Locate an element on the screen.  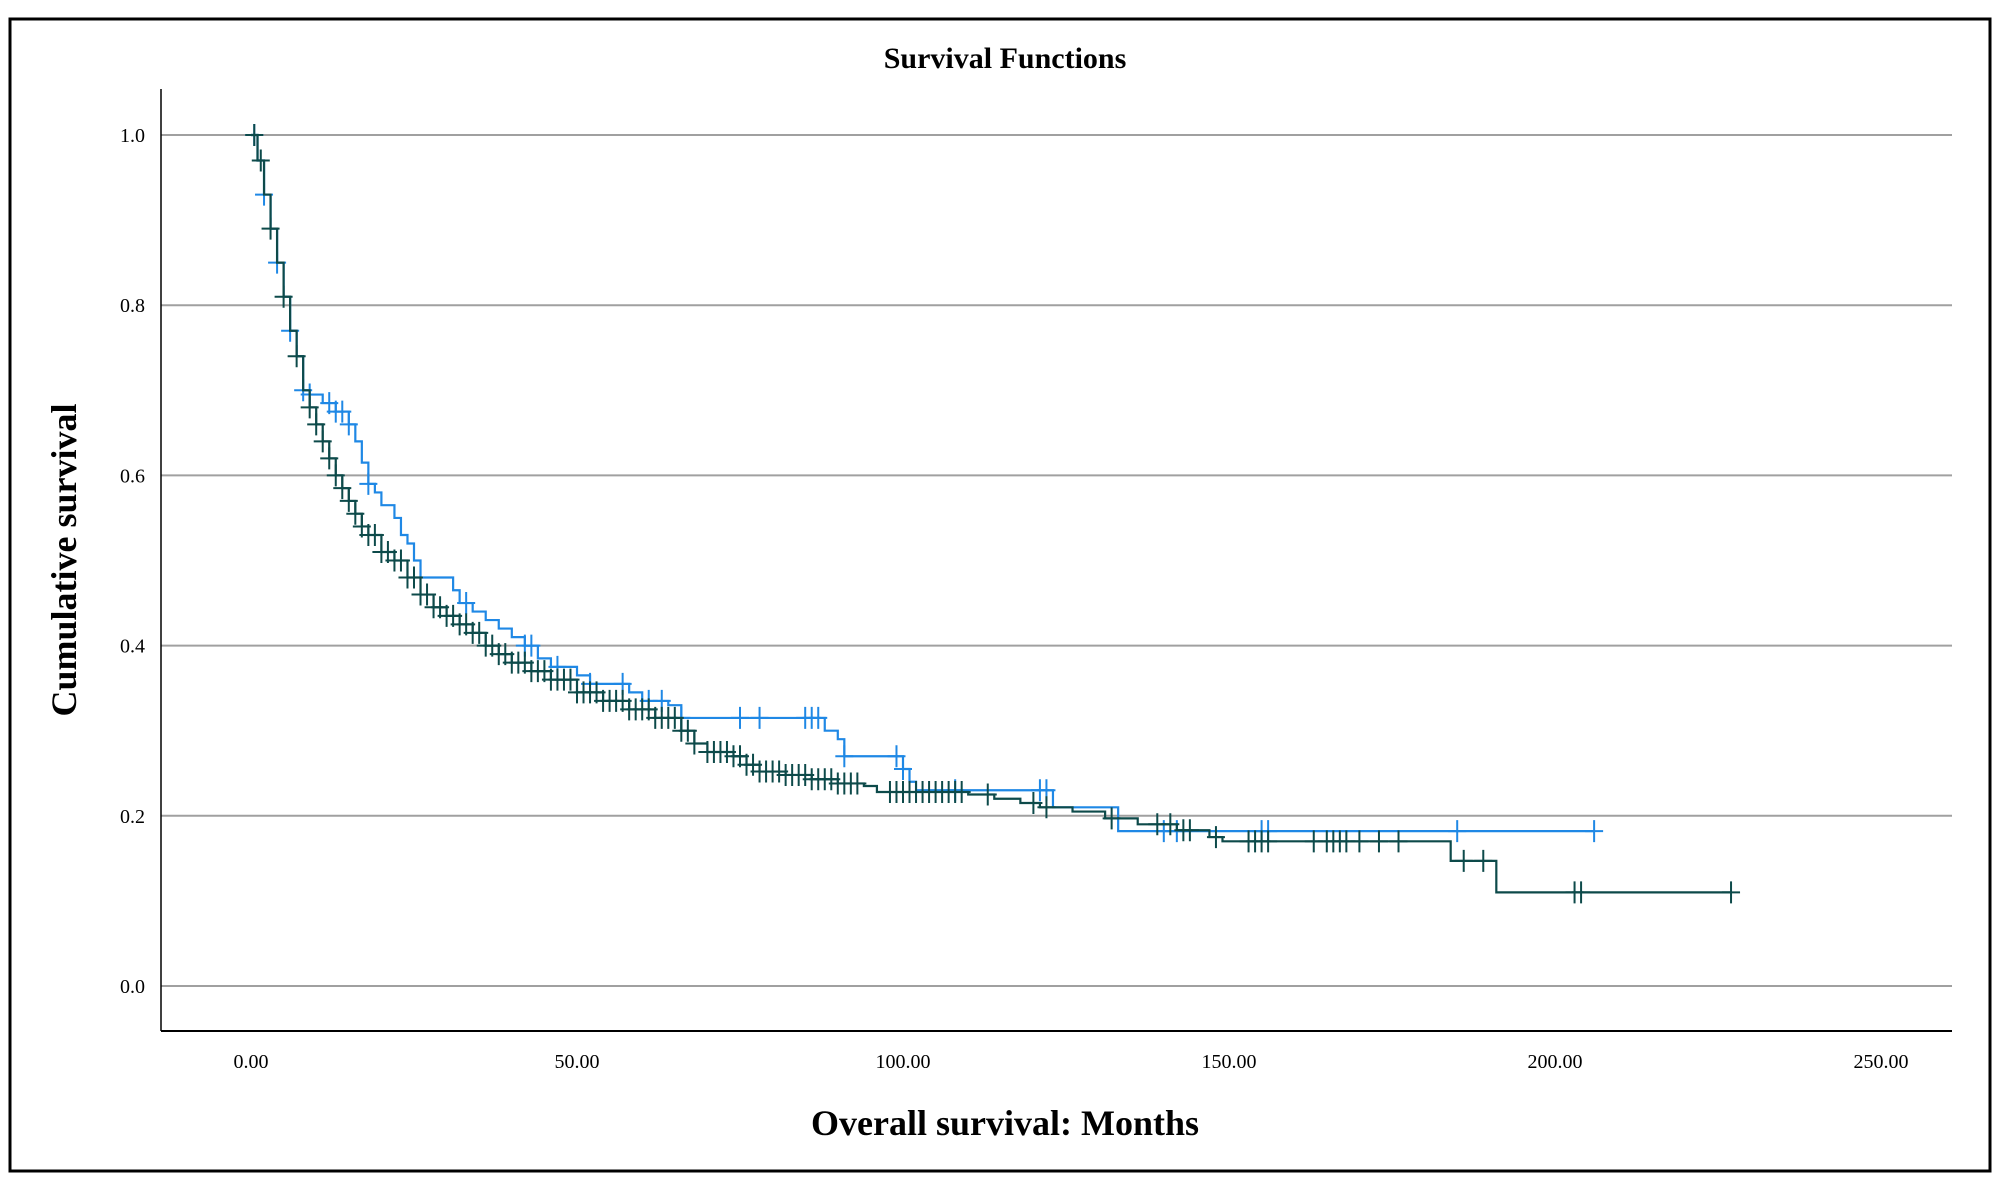
y-tick-label: 1.0 is located at coordinates (132, 136).